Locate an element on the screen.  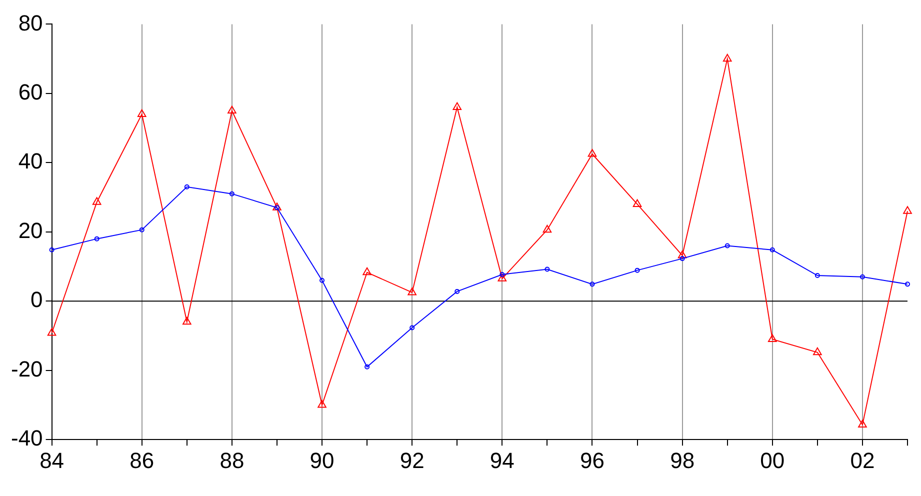
y-tick-label: 20 is located at coordinates (30, 230).